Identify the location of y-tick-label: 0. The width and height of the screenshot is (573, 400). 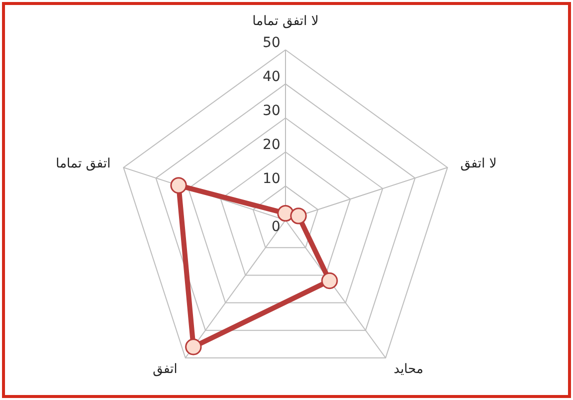
(275, 227).